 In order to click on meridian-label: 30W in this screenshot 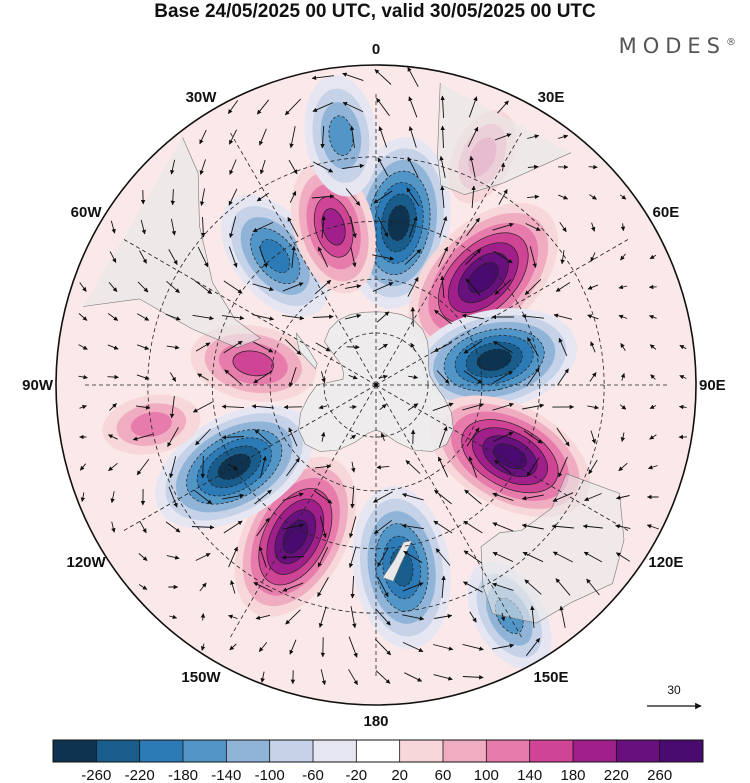, I will do `click(202, 97)`.